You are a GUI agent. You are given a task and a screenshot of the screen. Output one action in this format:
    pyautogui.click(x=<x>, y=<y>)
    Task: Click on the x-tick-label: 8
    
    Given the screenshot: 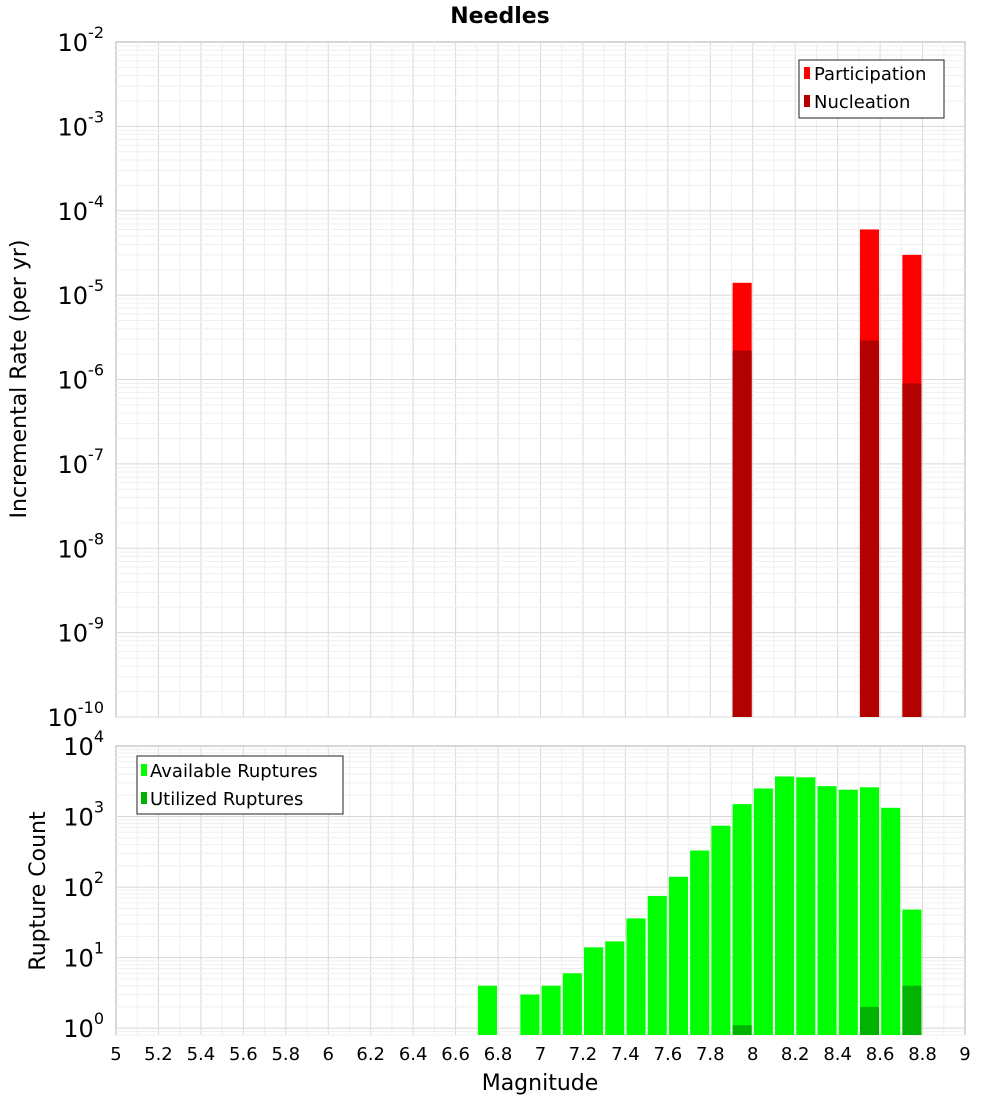 What is the action you would take?
    pyautogui.click(x=752, y=1054)
    